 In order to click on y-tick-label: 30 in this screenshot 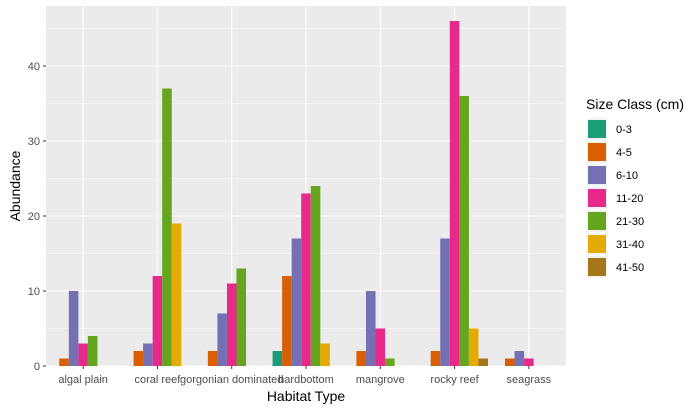, I will do `click(34, 142)`.